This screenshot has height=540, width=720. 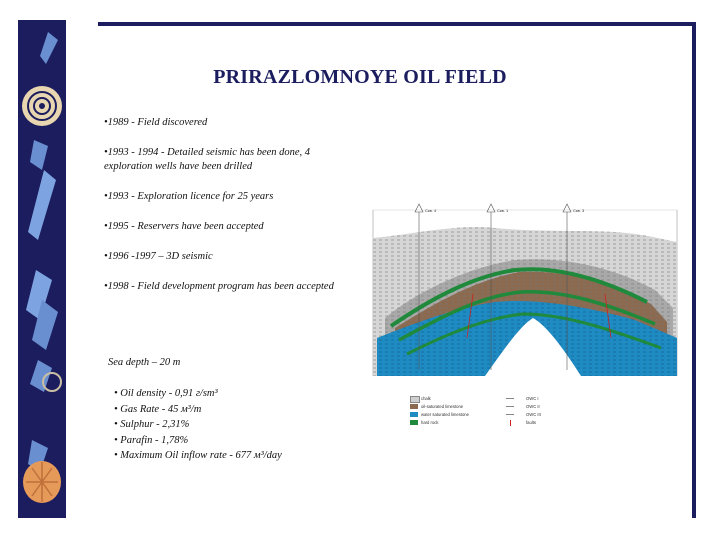 I want to click on fact-item: •1993 - Exploration licence for 25 years, so click(x=189, y=196).